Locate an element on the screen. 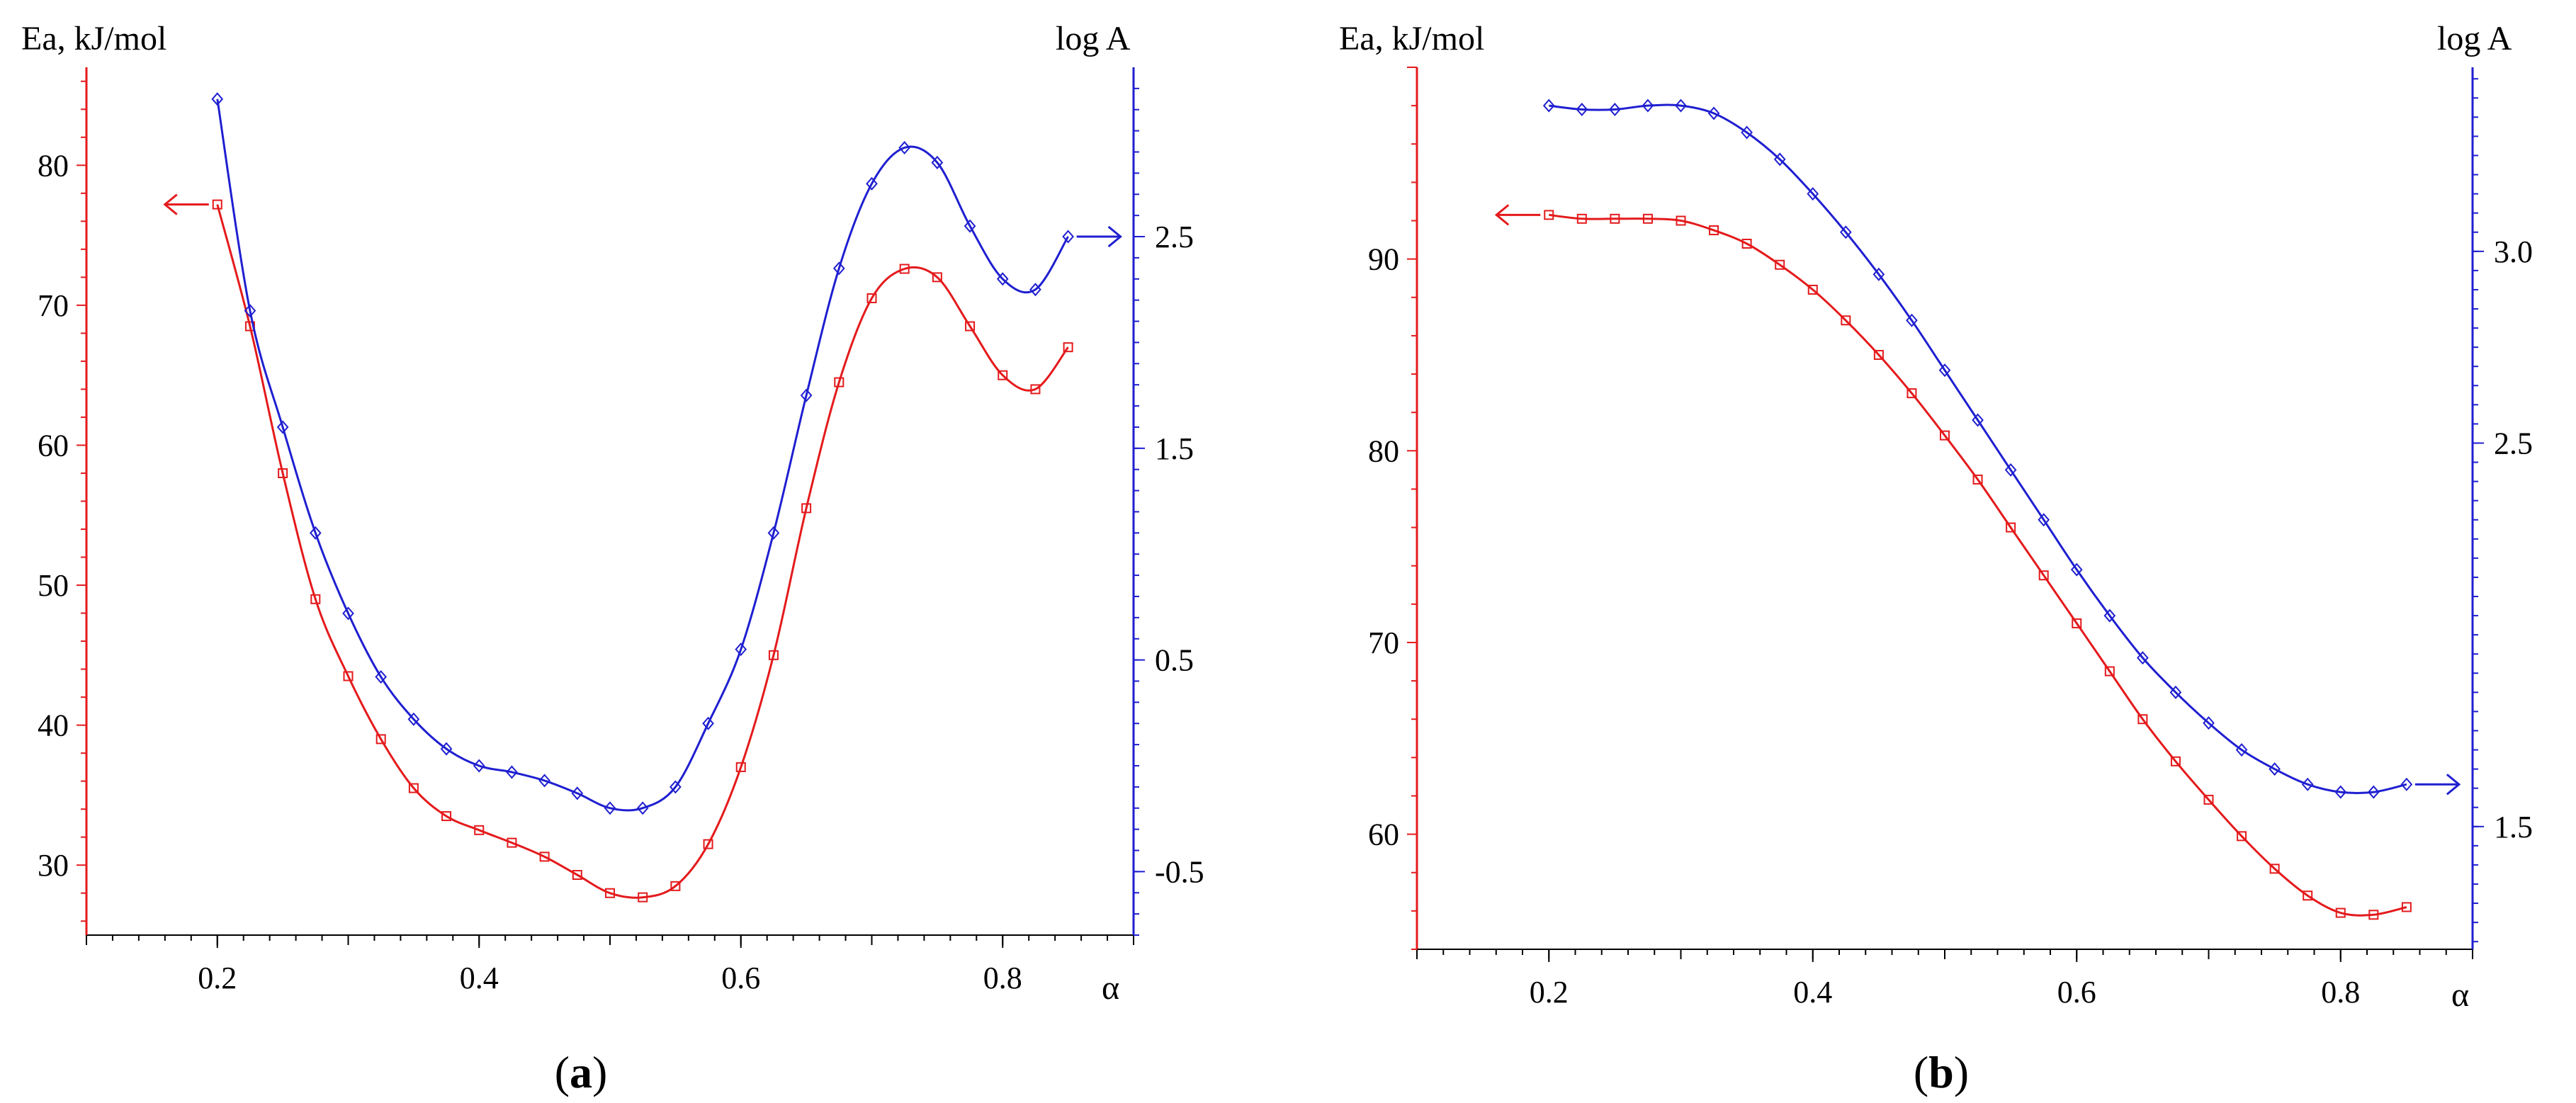 The image size is (2576, 1103). right-tick-label: -0.5 is located at coordinates (1179, 871).